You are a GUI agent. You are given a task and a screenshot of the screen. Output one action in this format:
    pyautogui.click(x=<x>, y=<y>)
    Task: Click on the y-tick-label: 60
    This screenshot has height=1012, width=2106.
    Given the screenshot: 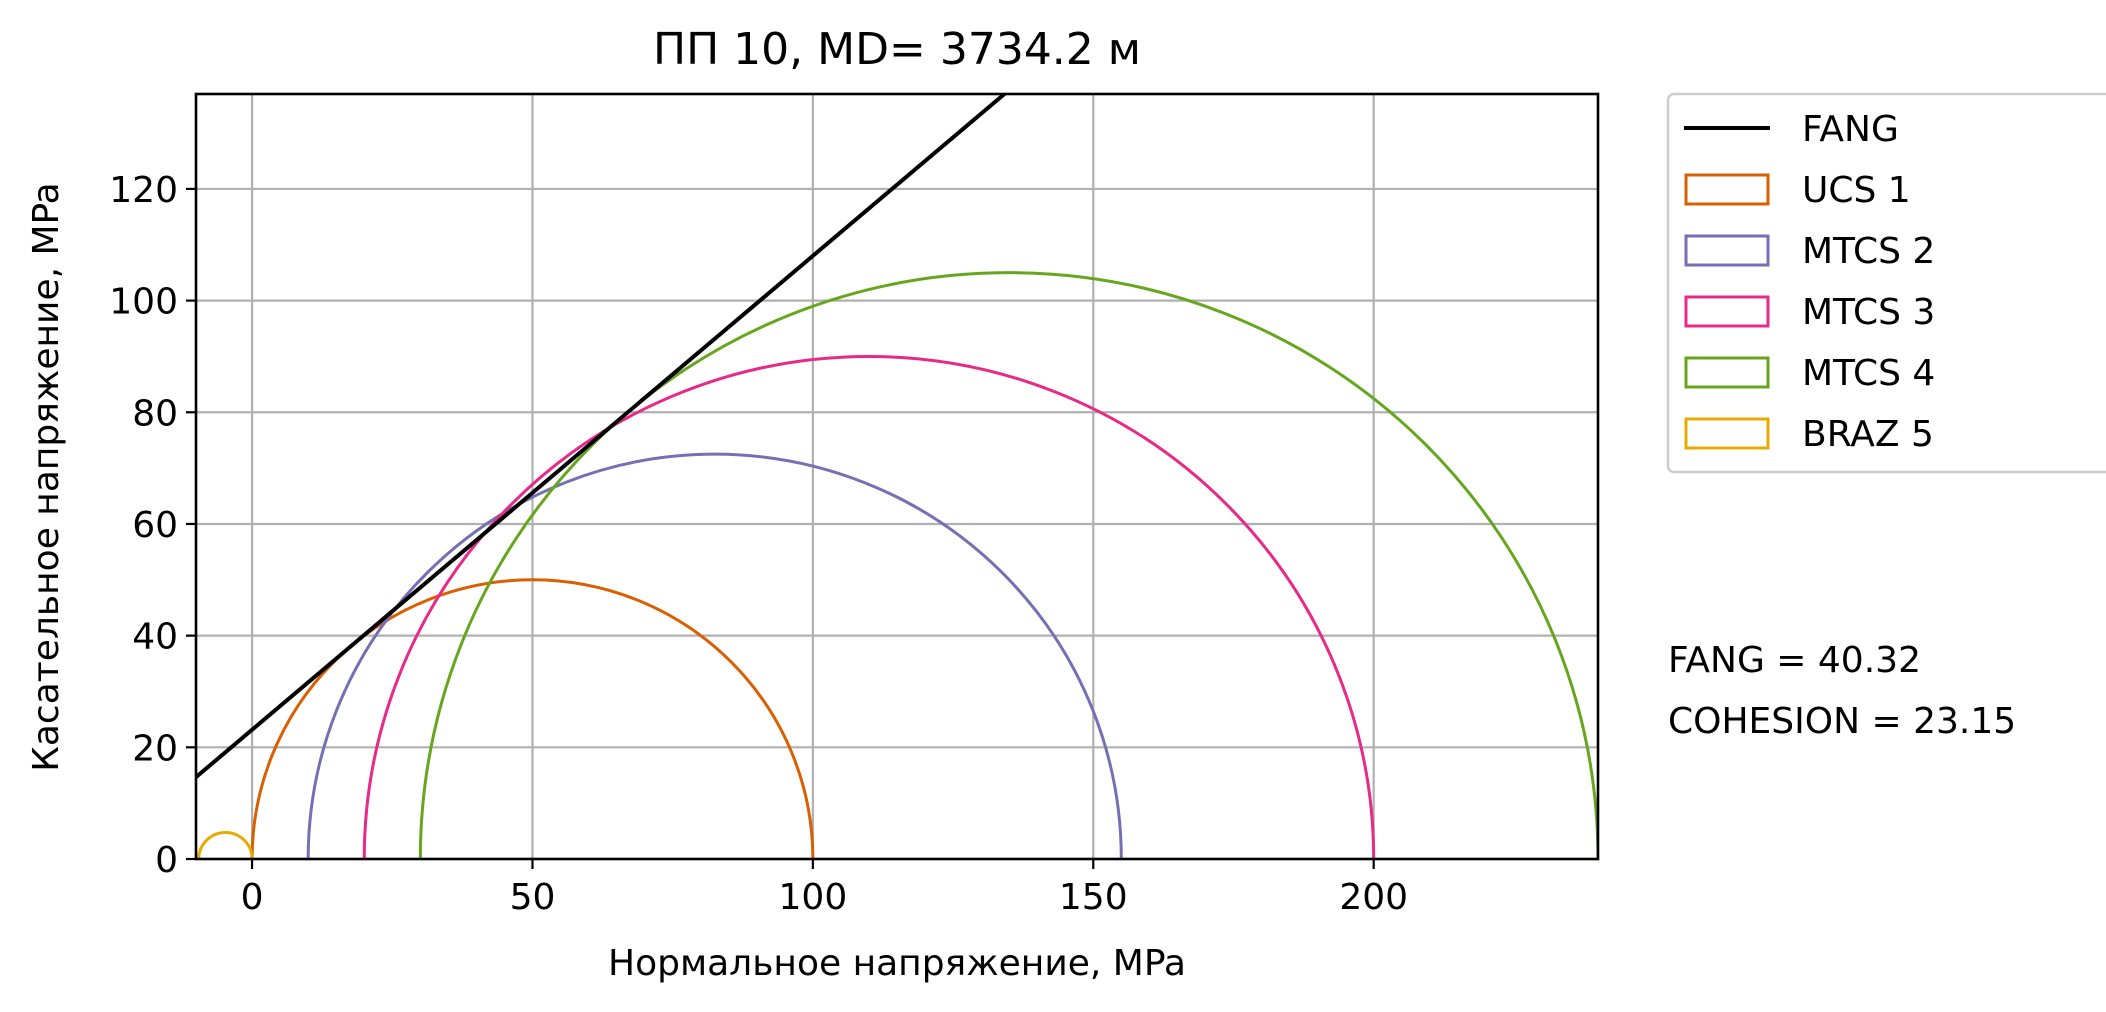 What is the action you would take?
    pyautogui.click(x=155, y=525)
    